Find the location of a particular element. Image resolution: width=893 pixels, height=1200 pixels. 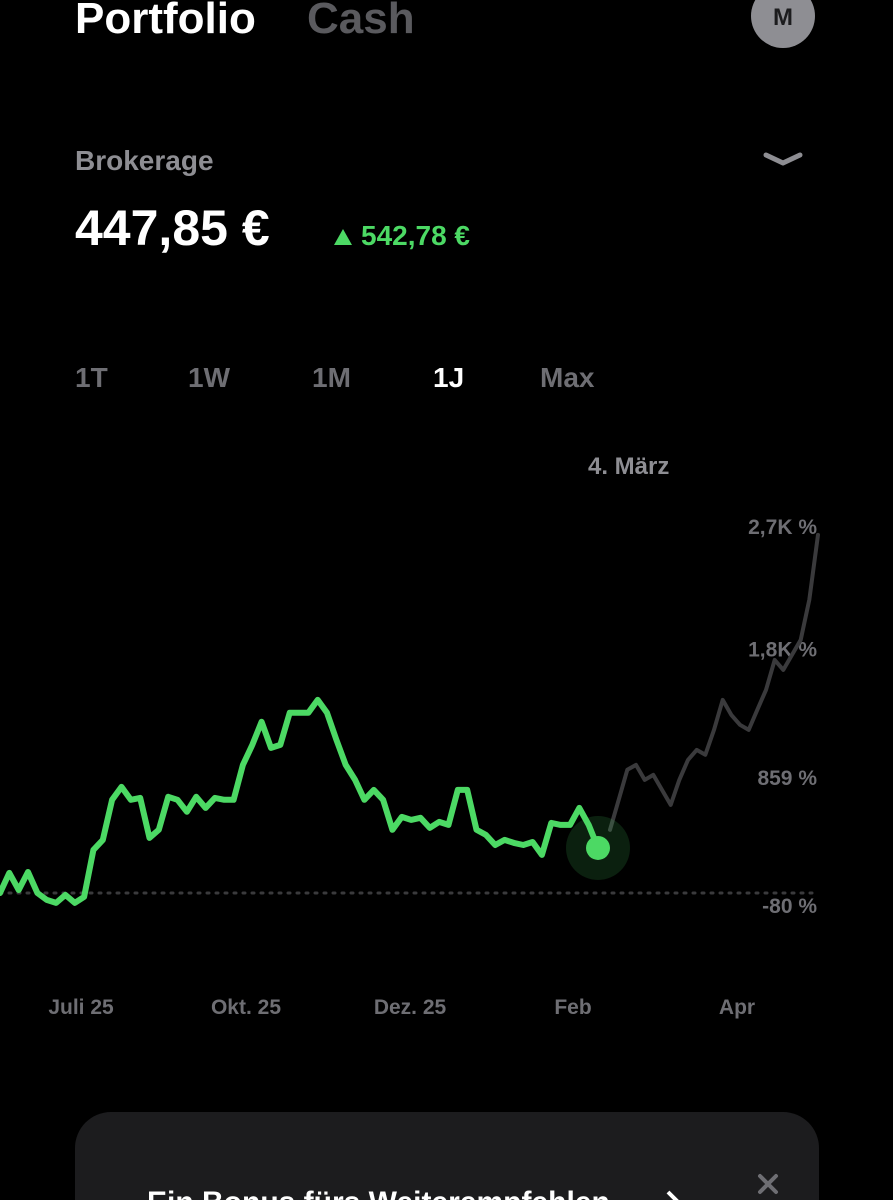

avatar is located at coordinates (783, 24).